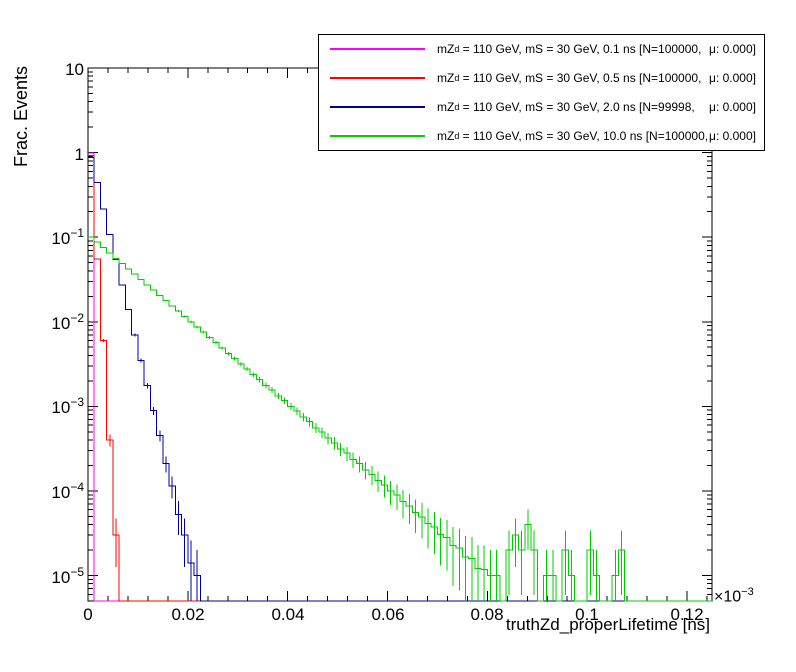 The height and width of the screenshot is (672, 796). I want to click on y-tick-label: 1, so click(79, 154).